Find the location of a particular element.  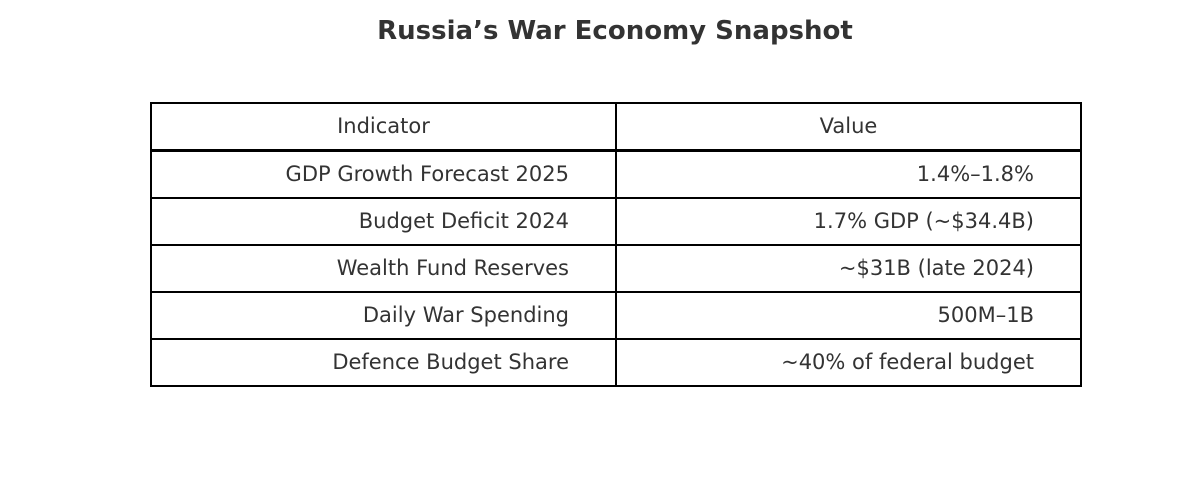

value-cell: ~40% of federal budget is located at coordinates (848, 362).